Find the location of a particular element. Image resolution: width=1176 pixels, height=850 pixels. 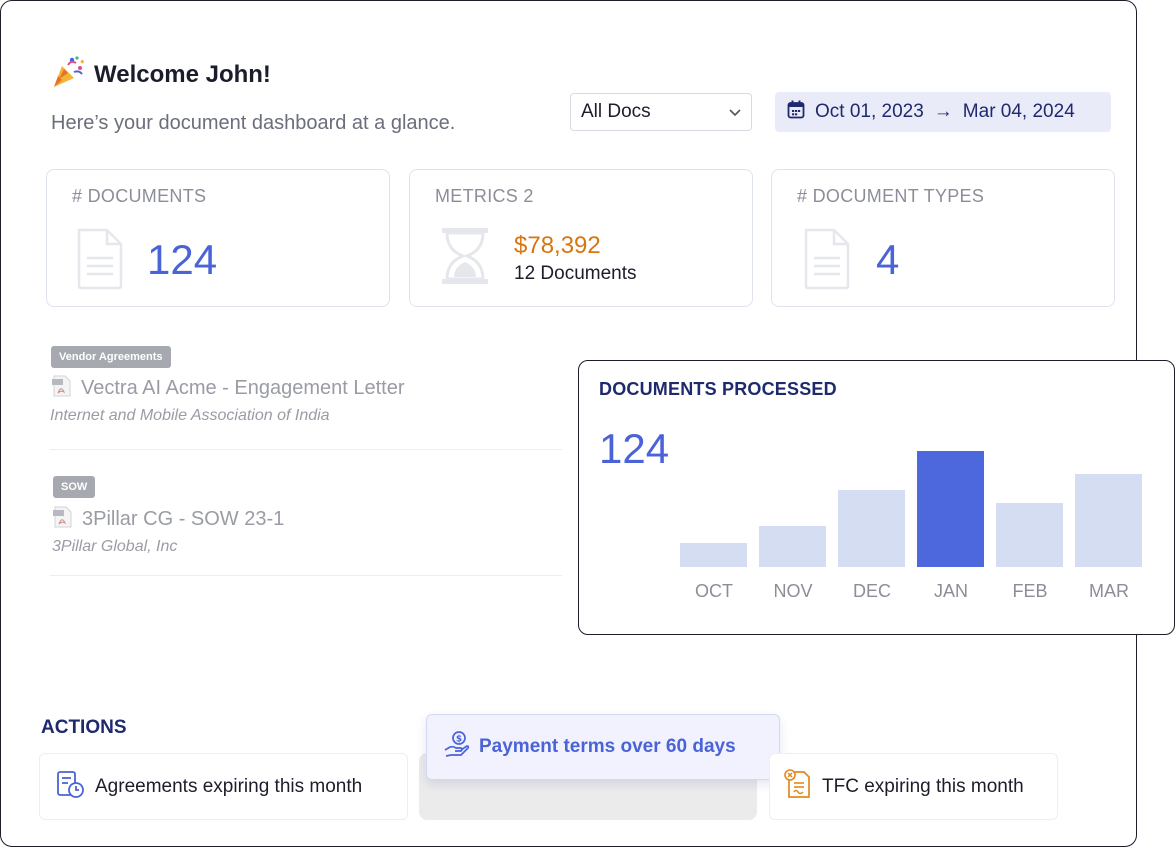

chart-tick-label: JAN is located at coordinates (950, 591).